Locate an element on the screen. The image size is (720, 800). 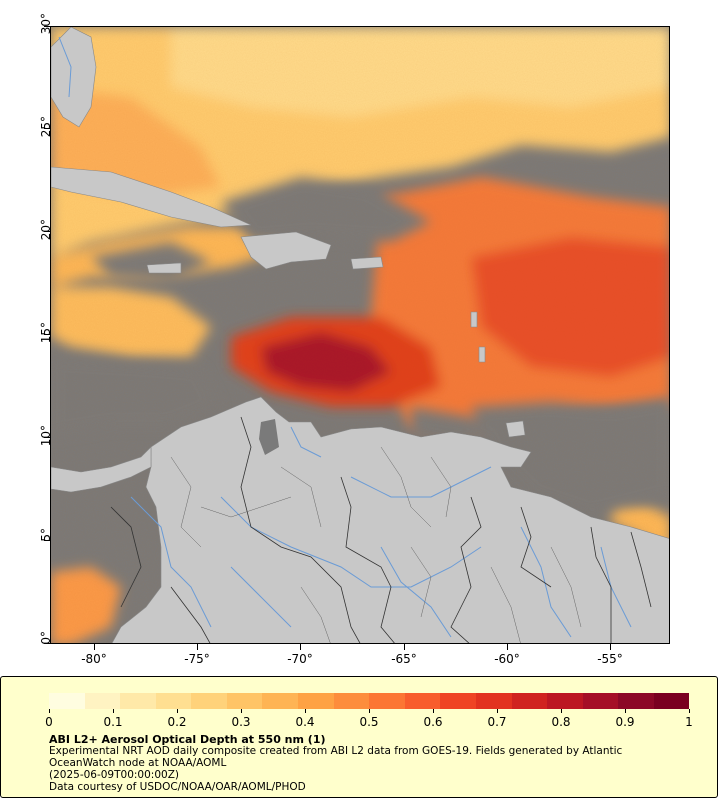
lat-label-30: 30° is located at coordinates (46, 24).